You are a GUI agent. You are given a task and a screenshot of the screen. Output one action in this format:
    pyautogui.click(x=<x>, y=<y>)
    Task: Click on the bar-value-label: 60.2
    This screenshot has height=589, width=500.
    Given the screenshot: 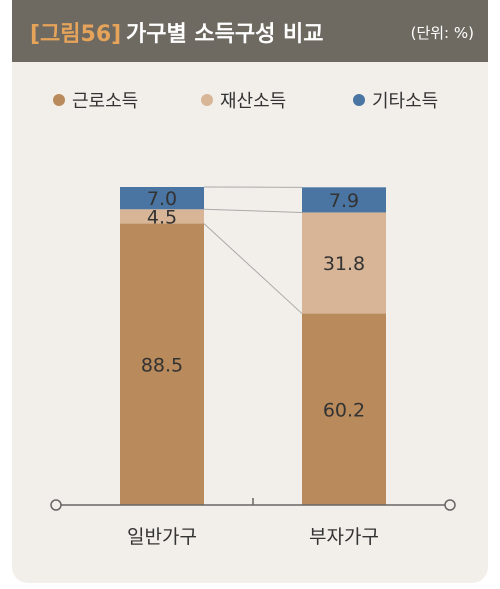 What is the action you would take?
    pyautogui.click(x=344, y=410)
    